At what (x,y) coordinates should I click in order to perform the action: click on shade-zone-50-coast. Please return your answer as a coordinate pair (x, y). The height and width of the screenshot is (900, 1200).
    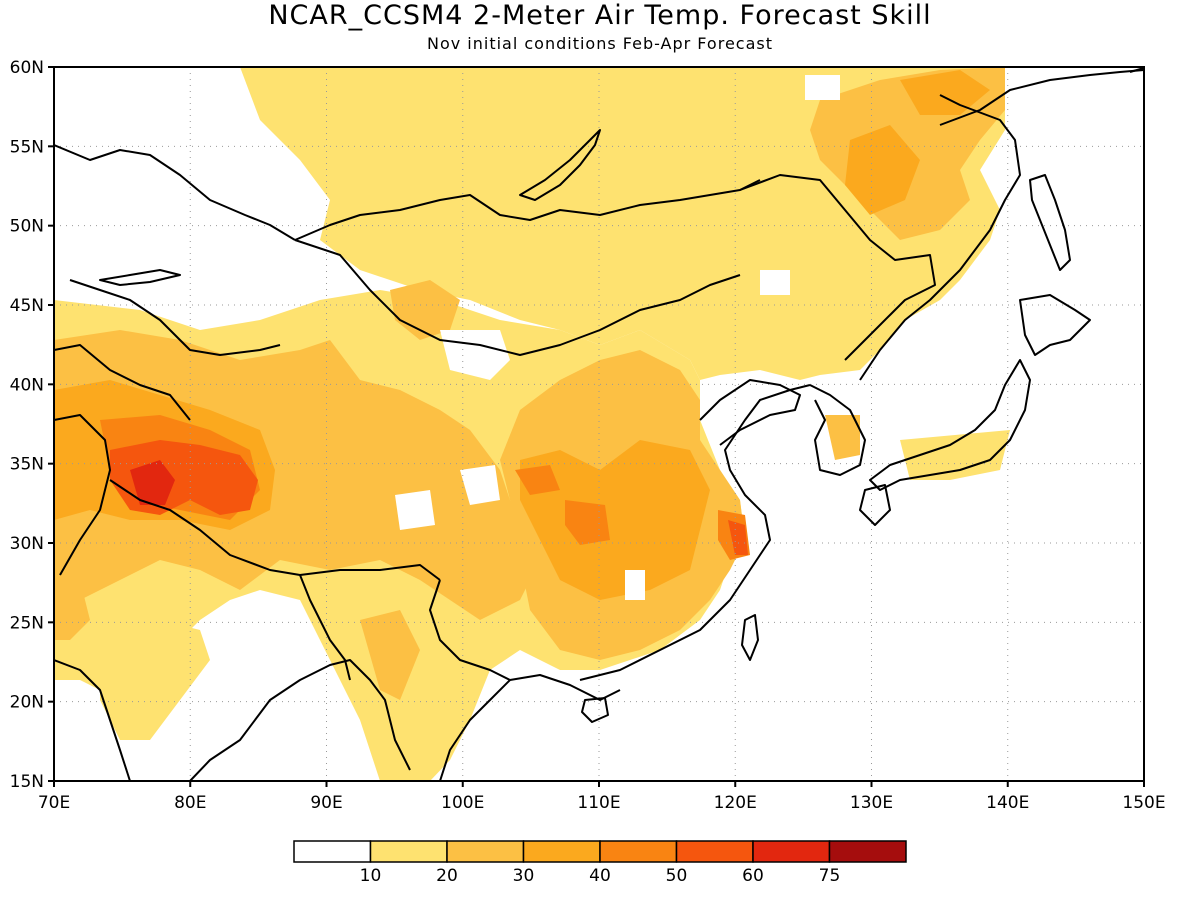
    Looking at the image, I should click on (738, 537).